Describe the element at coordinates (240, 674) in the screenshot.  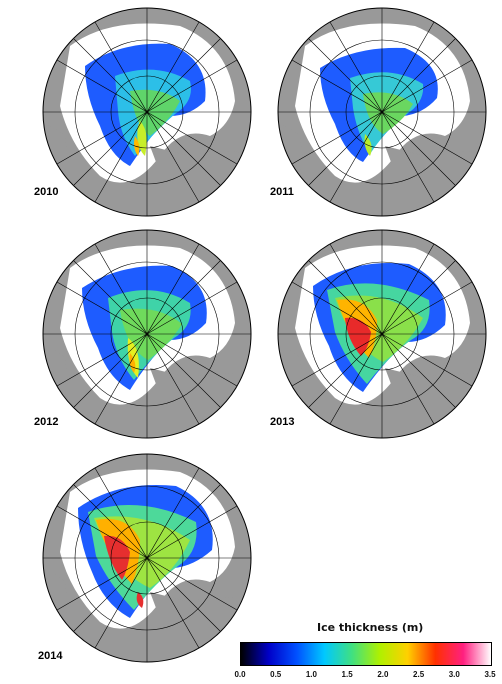
I see `legend-tick: 0.0` at that location.